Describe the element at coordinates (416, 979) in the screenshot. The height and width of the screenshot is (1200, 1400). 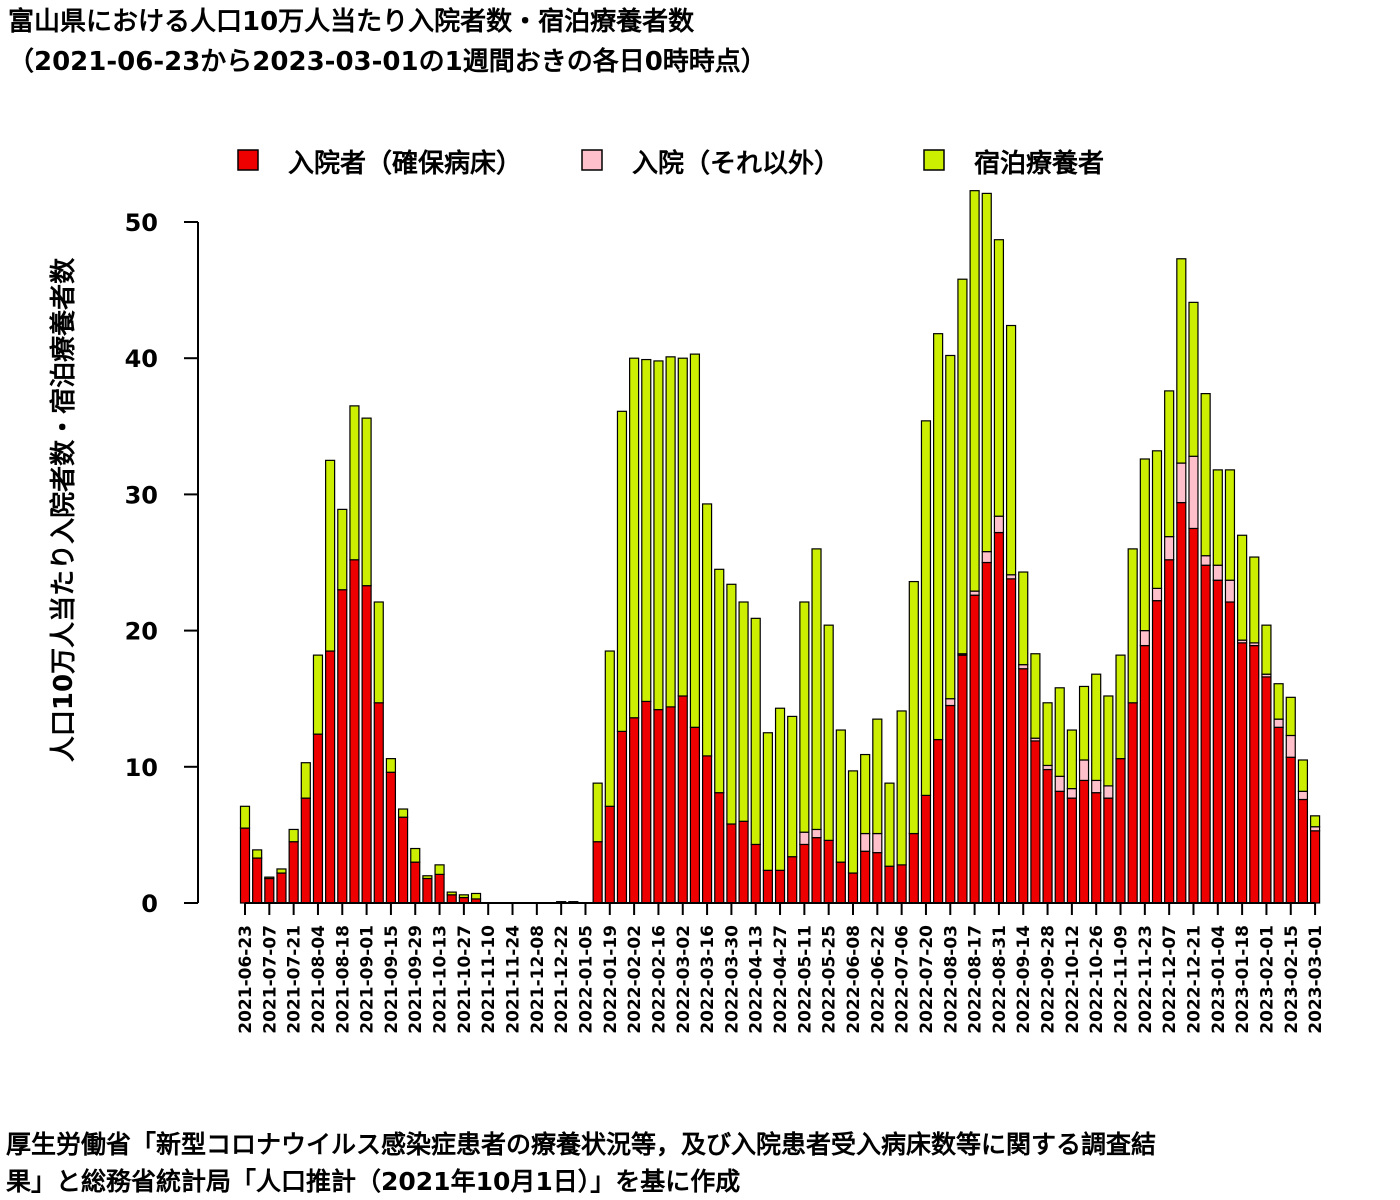
I see `x-tick-label: 2021-09-29` at that location.